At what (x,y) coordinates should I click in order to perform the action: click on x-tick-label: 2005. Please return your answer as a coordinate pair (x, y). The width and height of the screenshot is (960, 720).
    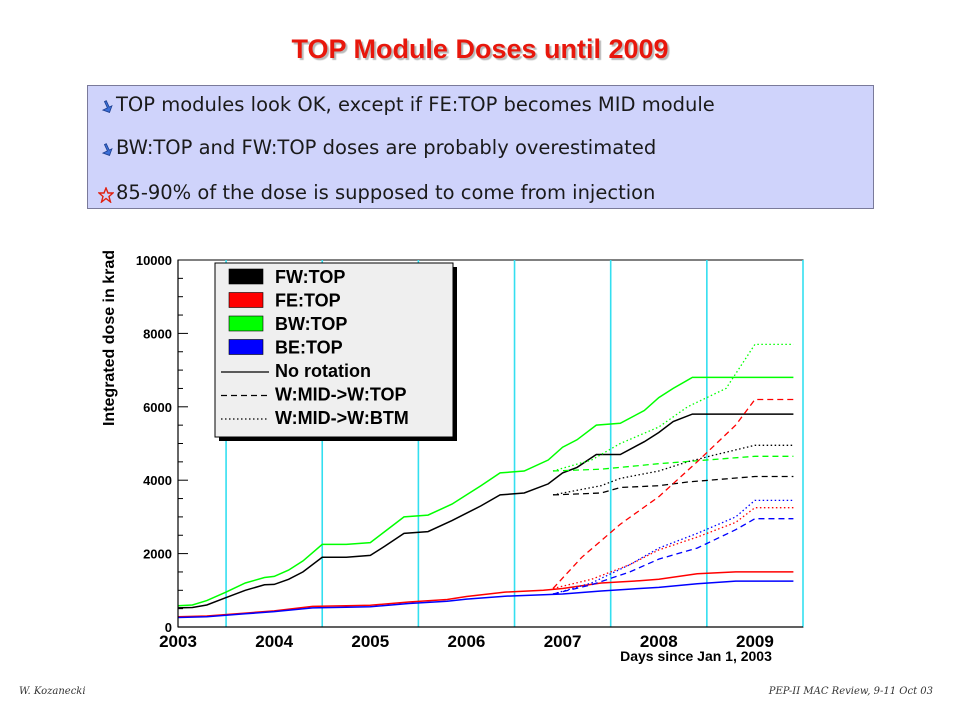
    Looking at the image, I should click on (370, 641).